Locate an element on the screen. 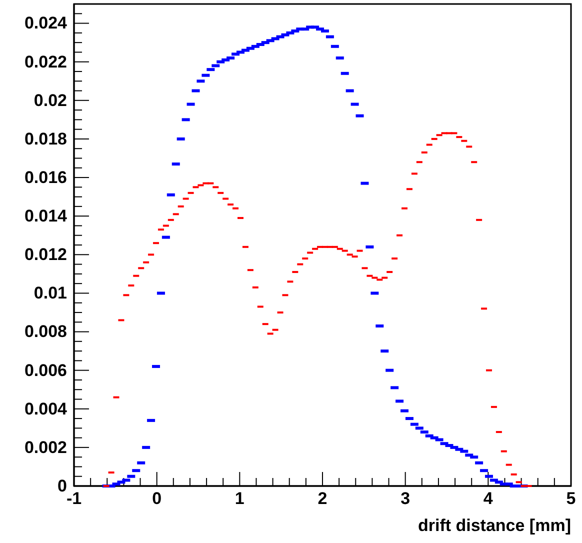 This screenshot has height=543, width=582. y-tick-label: 0.024 is located at coordinates (46, 23).